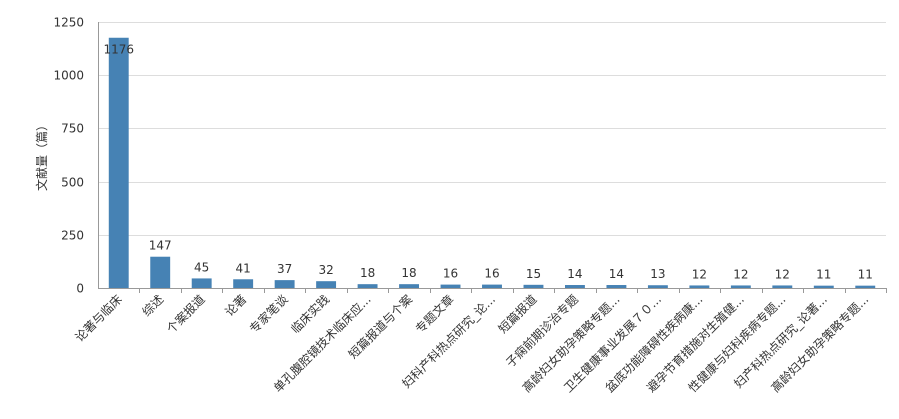 The width and height of the screenshot is (899, 419). I want to click on y-tick-label: 750, so click(72, 129).